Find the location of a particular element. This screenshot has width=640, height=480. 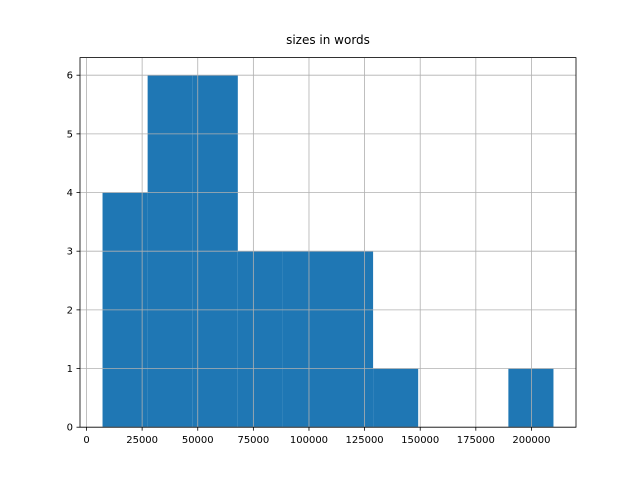

y-tick-label: 3 is located at coordinates (70, 252).